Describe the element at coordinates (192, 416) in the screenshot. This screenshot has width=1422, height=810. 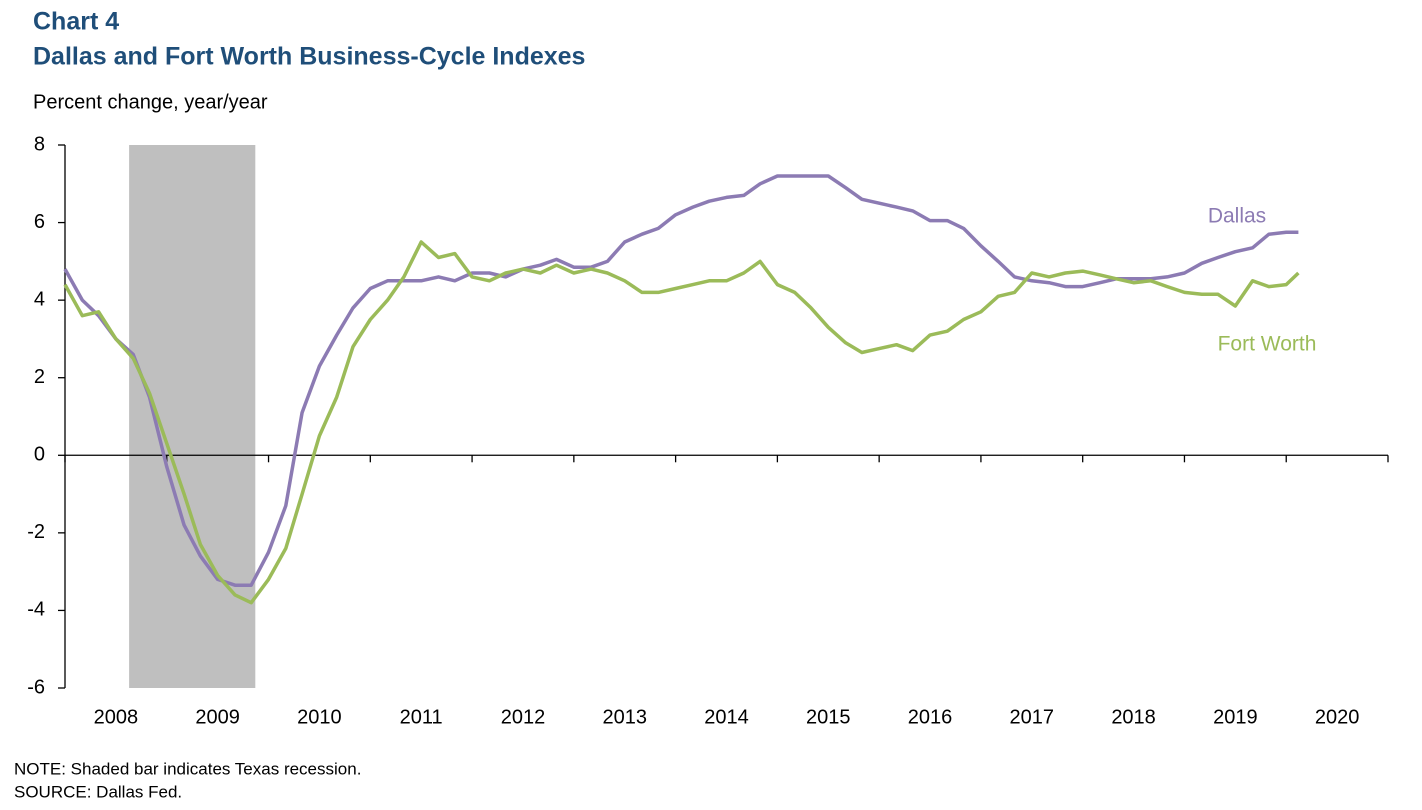
I see `recession-shade` at that location.